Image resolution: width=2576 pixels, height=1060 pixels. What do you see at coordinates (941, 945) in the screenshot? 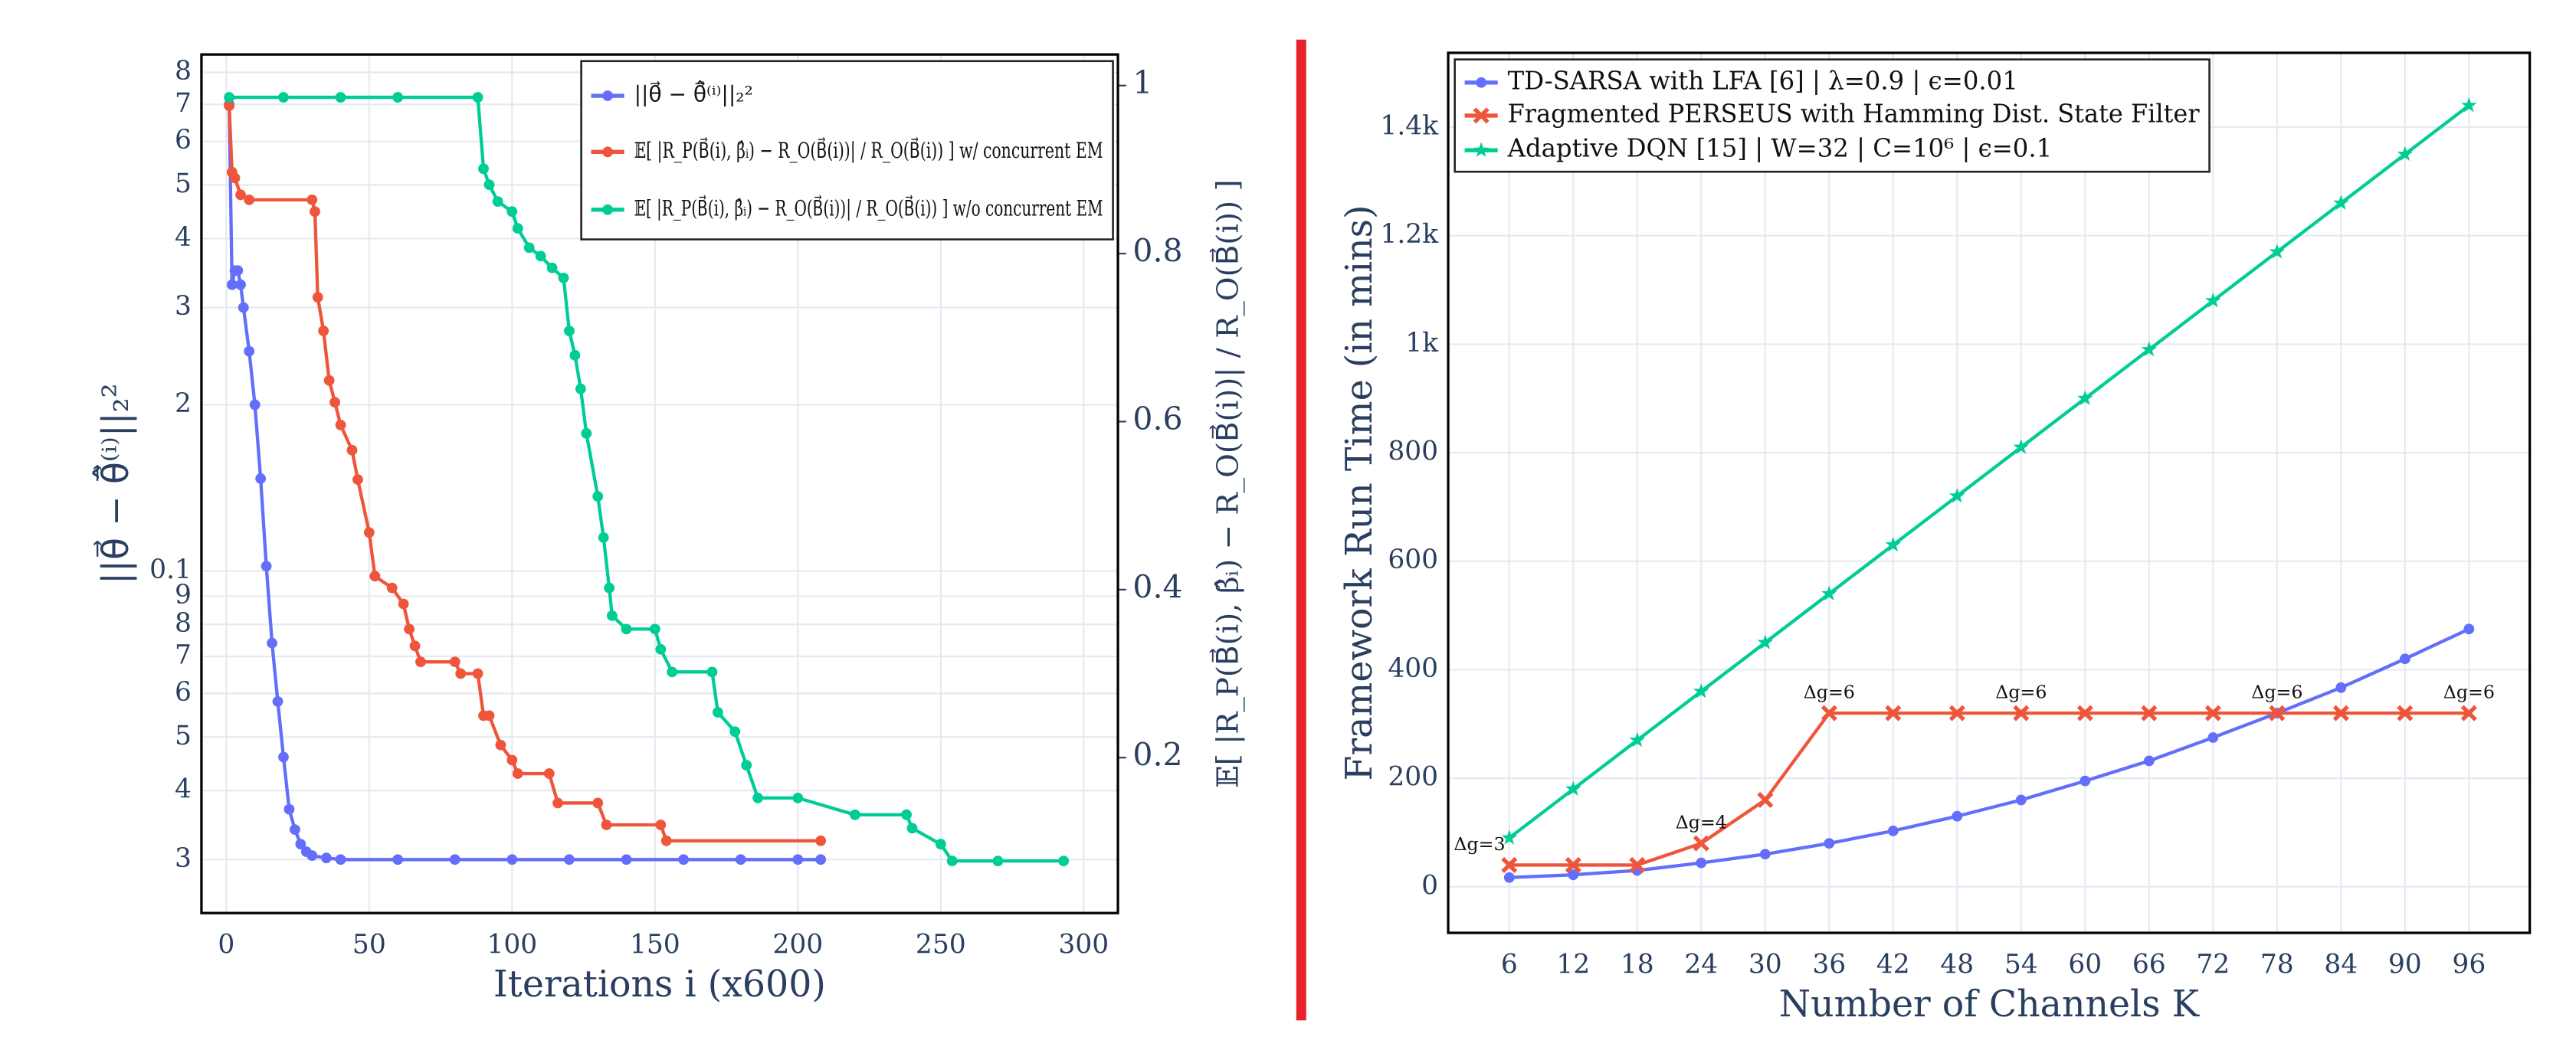
I see `x-tick-label: 250` at bounding box center [941, 945].